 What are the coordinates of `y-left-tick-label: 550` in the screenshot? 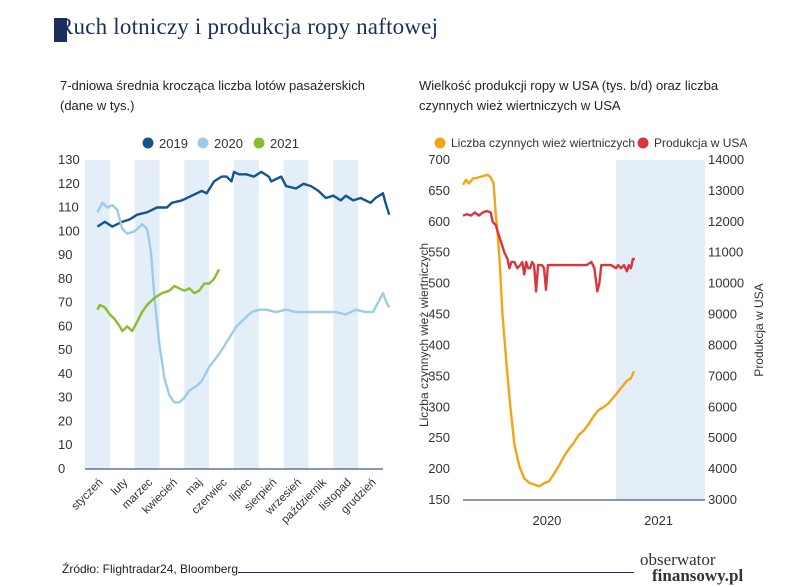 It's located at (439, 252).